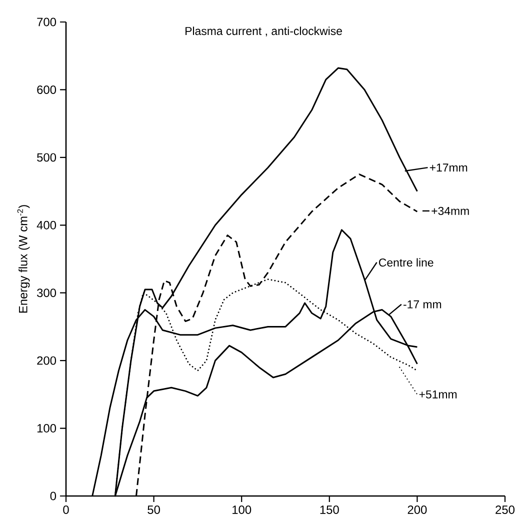  Describe the element at coordinates (66, 510) in the screenshot. I see `x-tick-label: 0` at that location.